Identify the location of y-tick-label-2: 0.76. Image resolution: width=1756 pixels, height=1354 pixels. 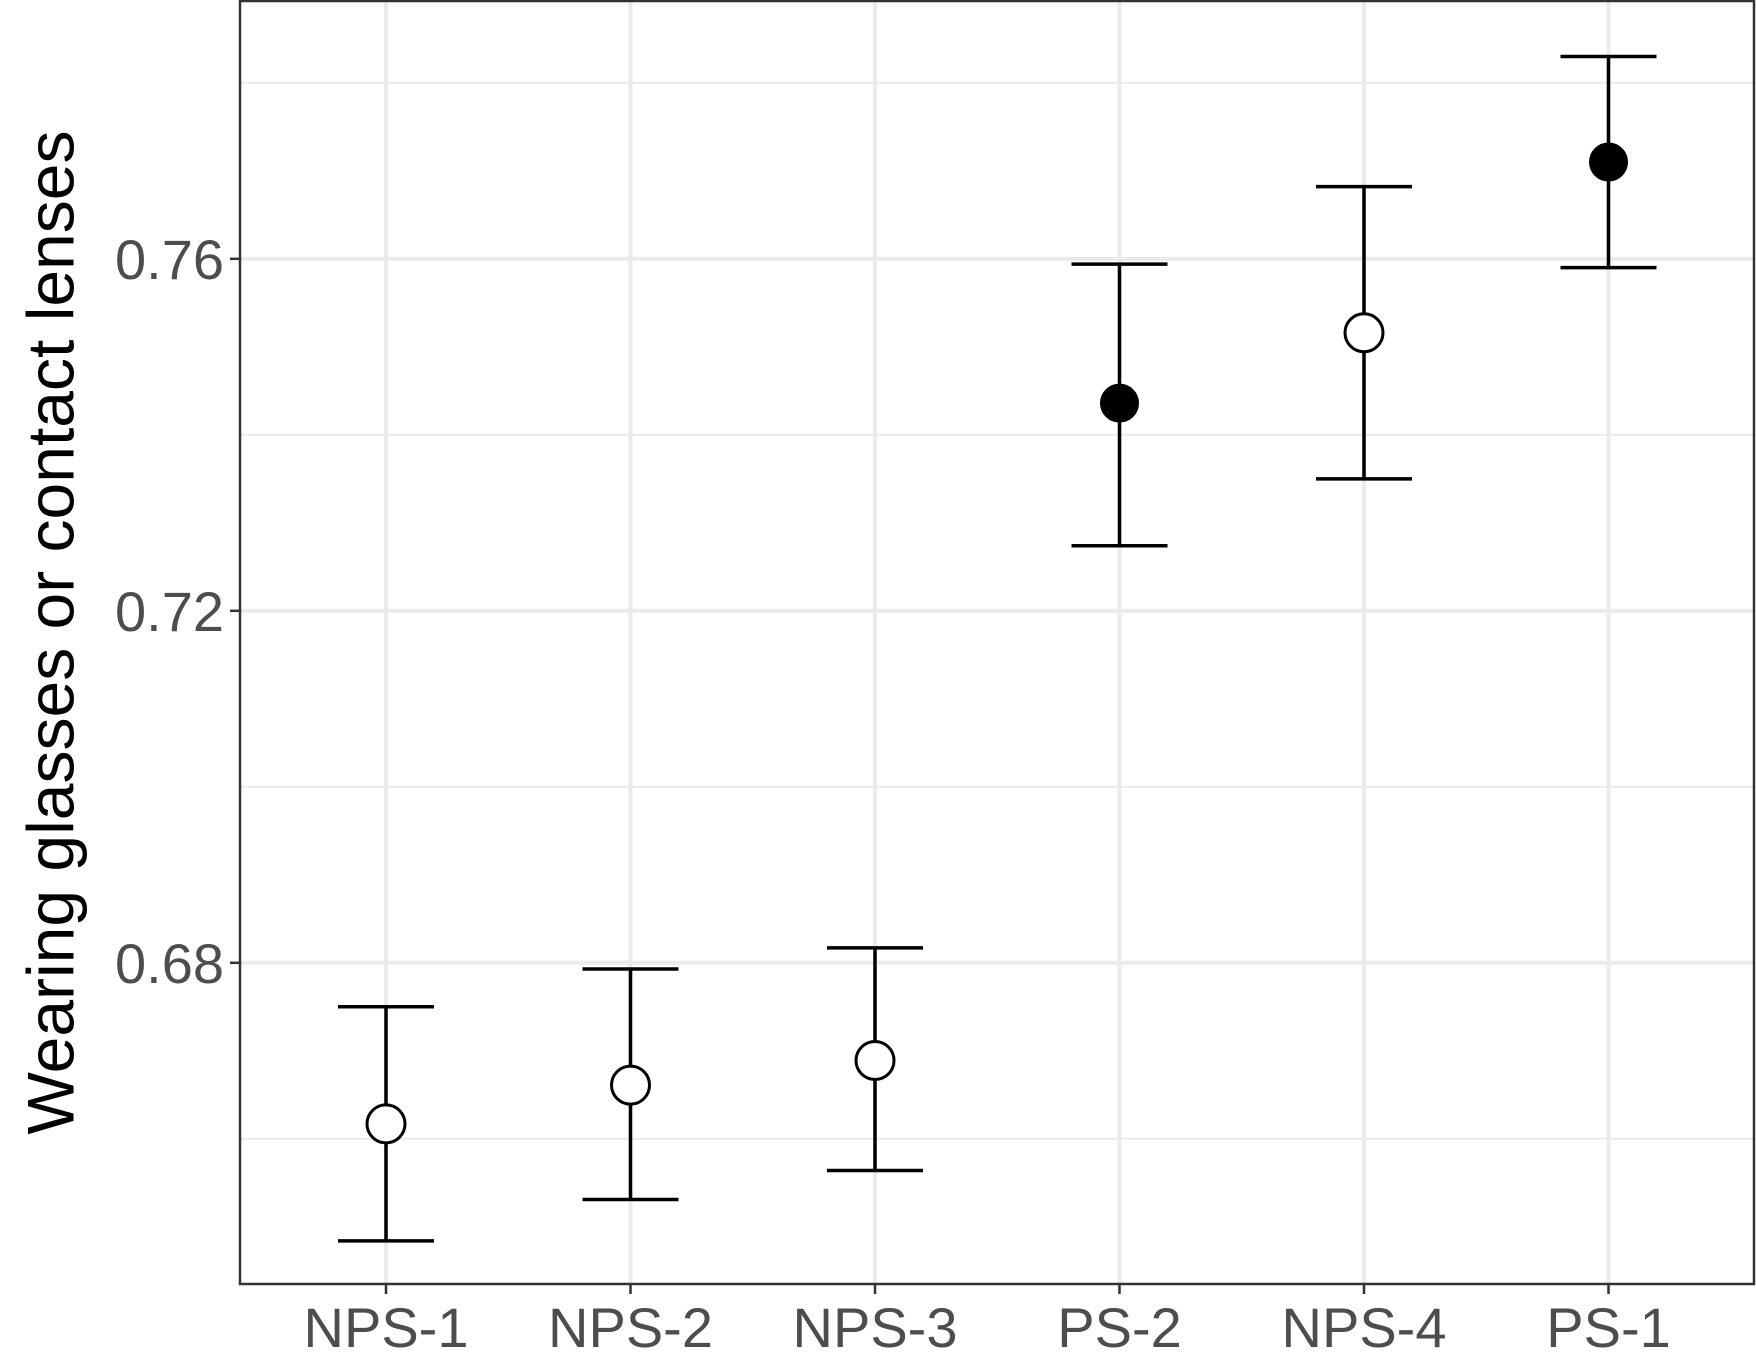
(169, 259).